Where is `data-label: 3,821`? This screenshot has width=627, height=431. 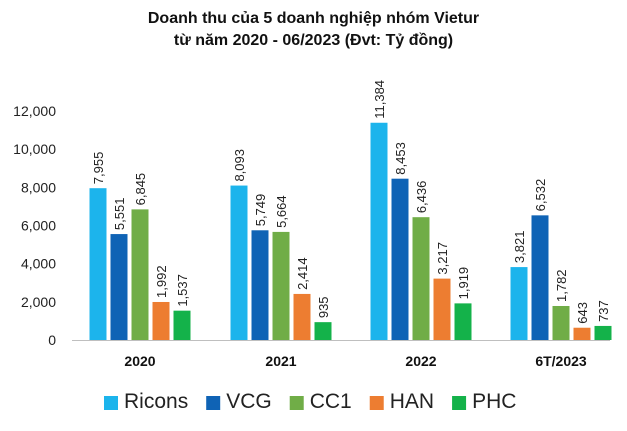
data-label: 3,821 is located at coordinates (519, 247).